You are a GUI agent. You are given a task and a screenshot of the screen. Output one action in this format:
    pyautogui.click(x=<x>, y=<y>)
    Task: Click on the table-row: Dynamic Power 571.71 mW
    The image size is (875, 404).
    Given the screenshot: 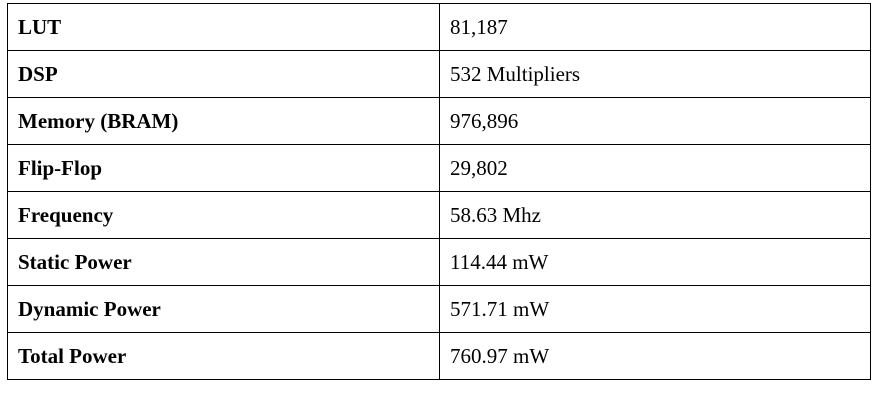 What is the action you would take?
    pyautogui.click(x=439, y=309)
    